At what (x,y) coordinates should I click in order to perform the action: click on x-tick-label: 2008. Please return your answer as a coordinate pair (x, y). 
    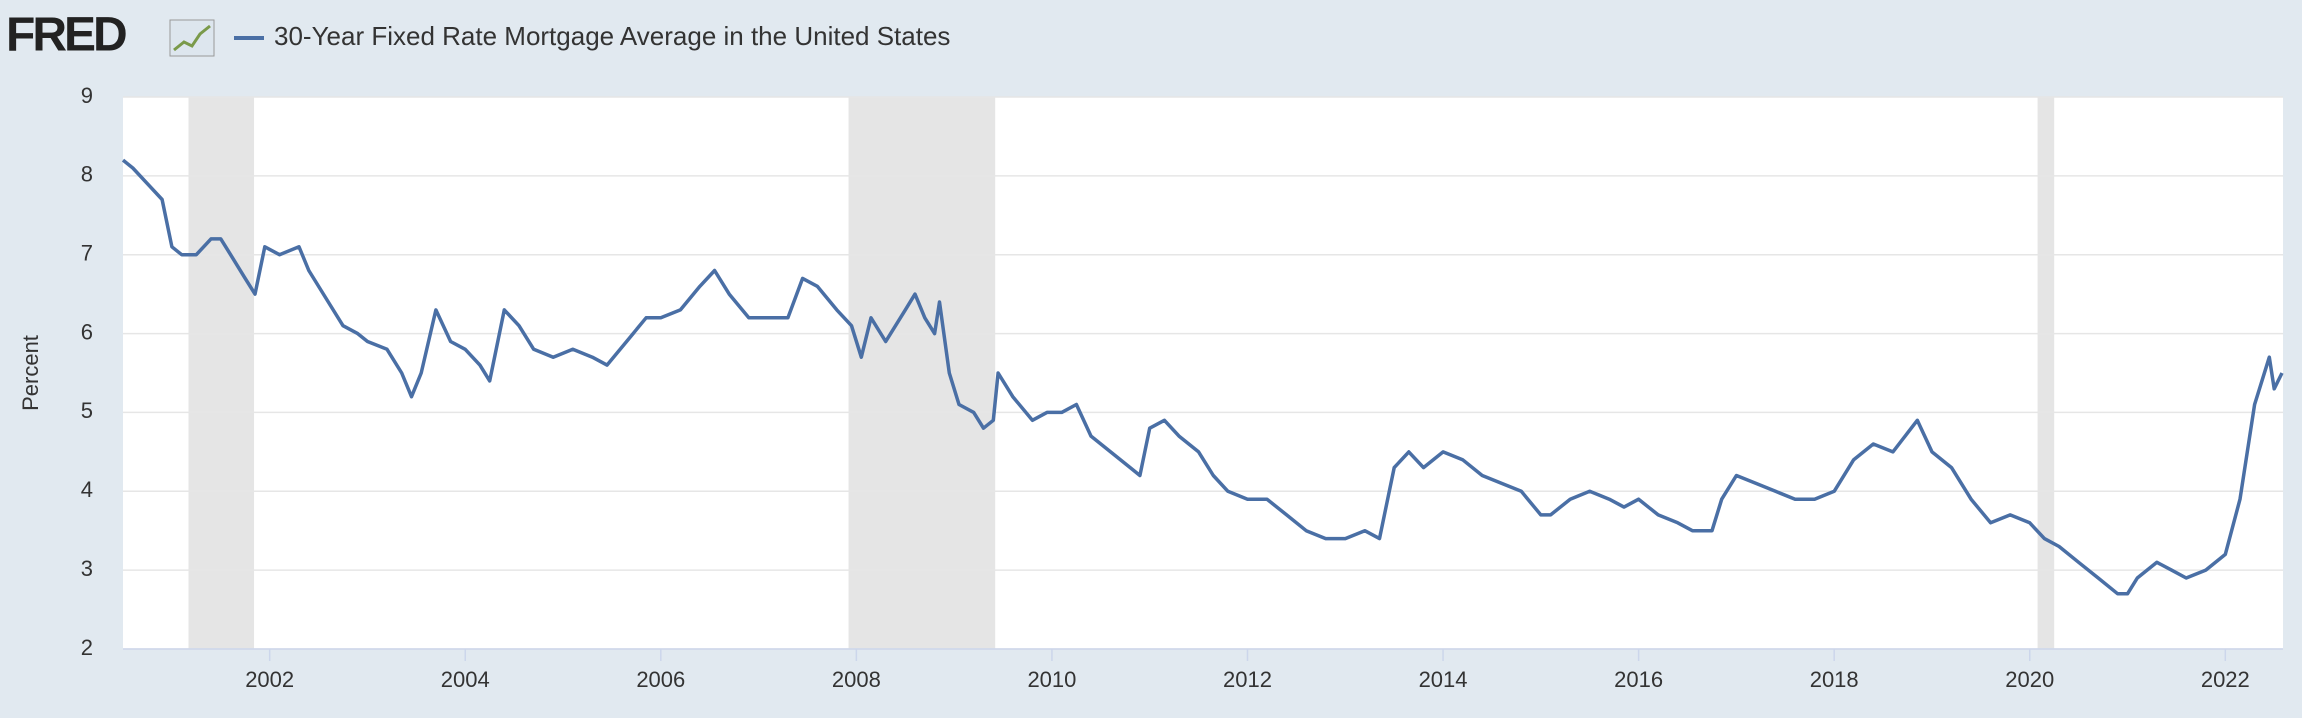
    Looking at the image, I should click on (856, 679).